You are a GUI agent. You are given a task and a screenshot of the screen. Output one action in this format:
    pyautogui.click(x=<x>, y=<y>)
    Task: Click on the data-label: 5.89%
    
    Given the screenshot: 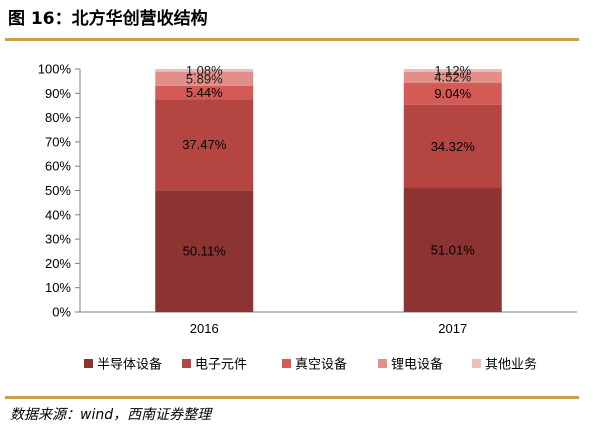 What is the action you would take?
    pyautogui.click(x=204, y=78)
    